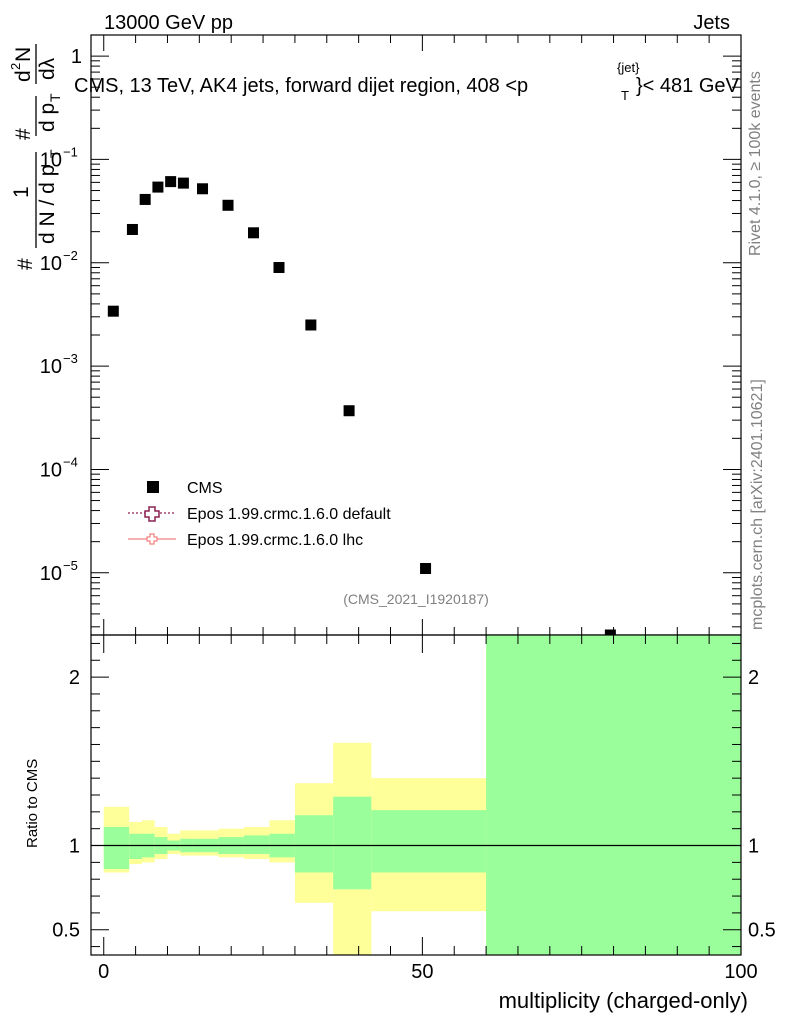  I want to click on main-y-tick-exponent: −3, so click(70, 358).